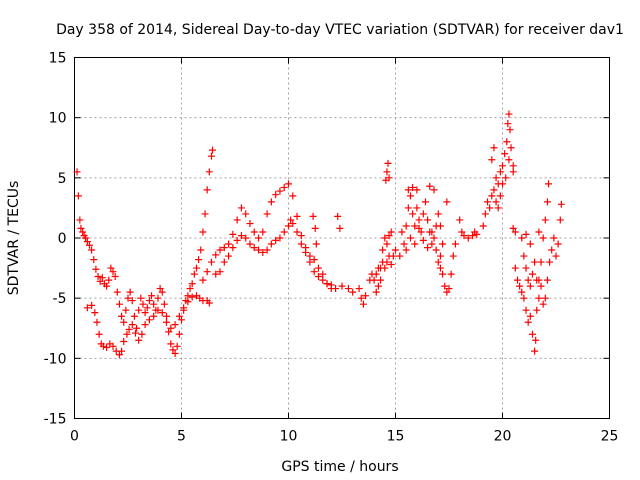  Describe the element at coordinates (58, 119) in the screenshot. I see `y-tick-label: 10` at that location.